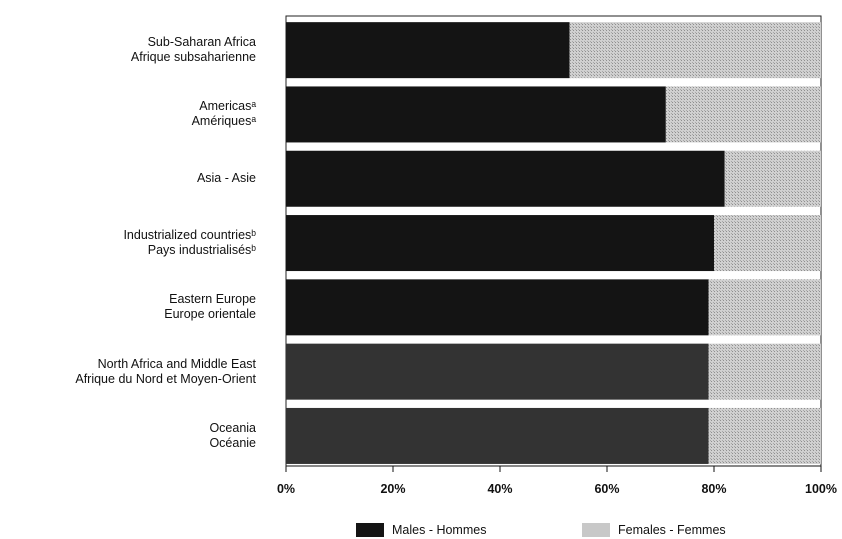  What do you see at coordinates (128, 50) in the screenshot?
I see `category-label-0: Sub-Saharan Africa Afrique subsaharienne` at bounding box center [128, 50].